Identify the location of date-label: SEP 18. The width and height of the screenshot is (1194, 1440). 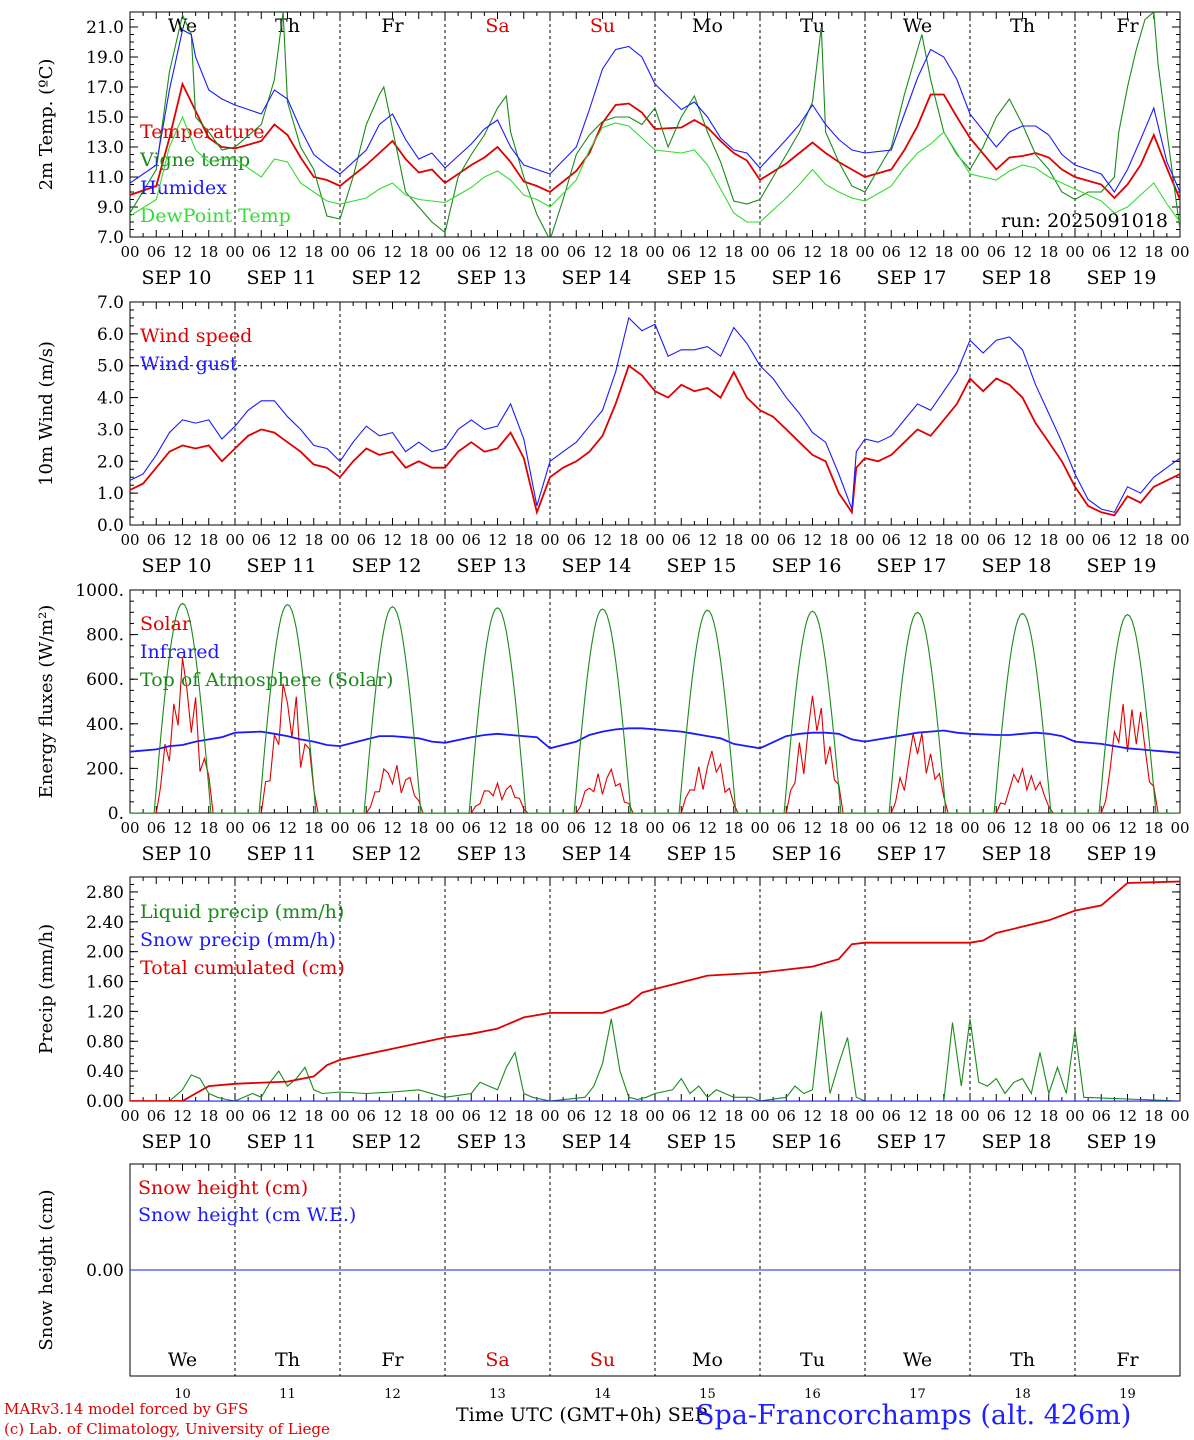
(1017, 1142).